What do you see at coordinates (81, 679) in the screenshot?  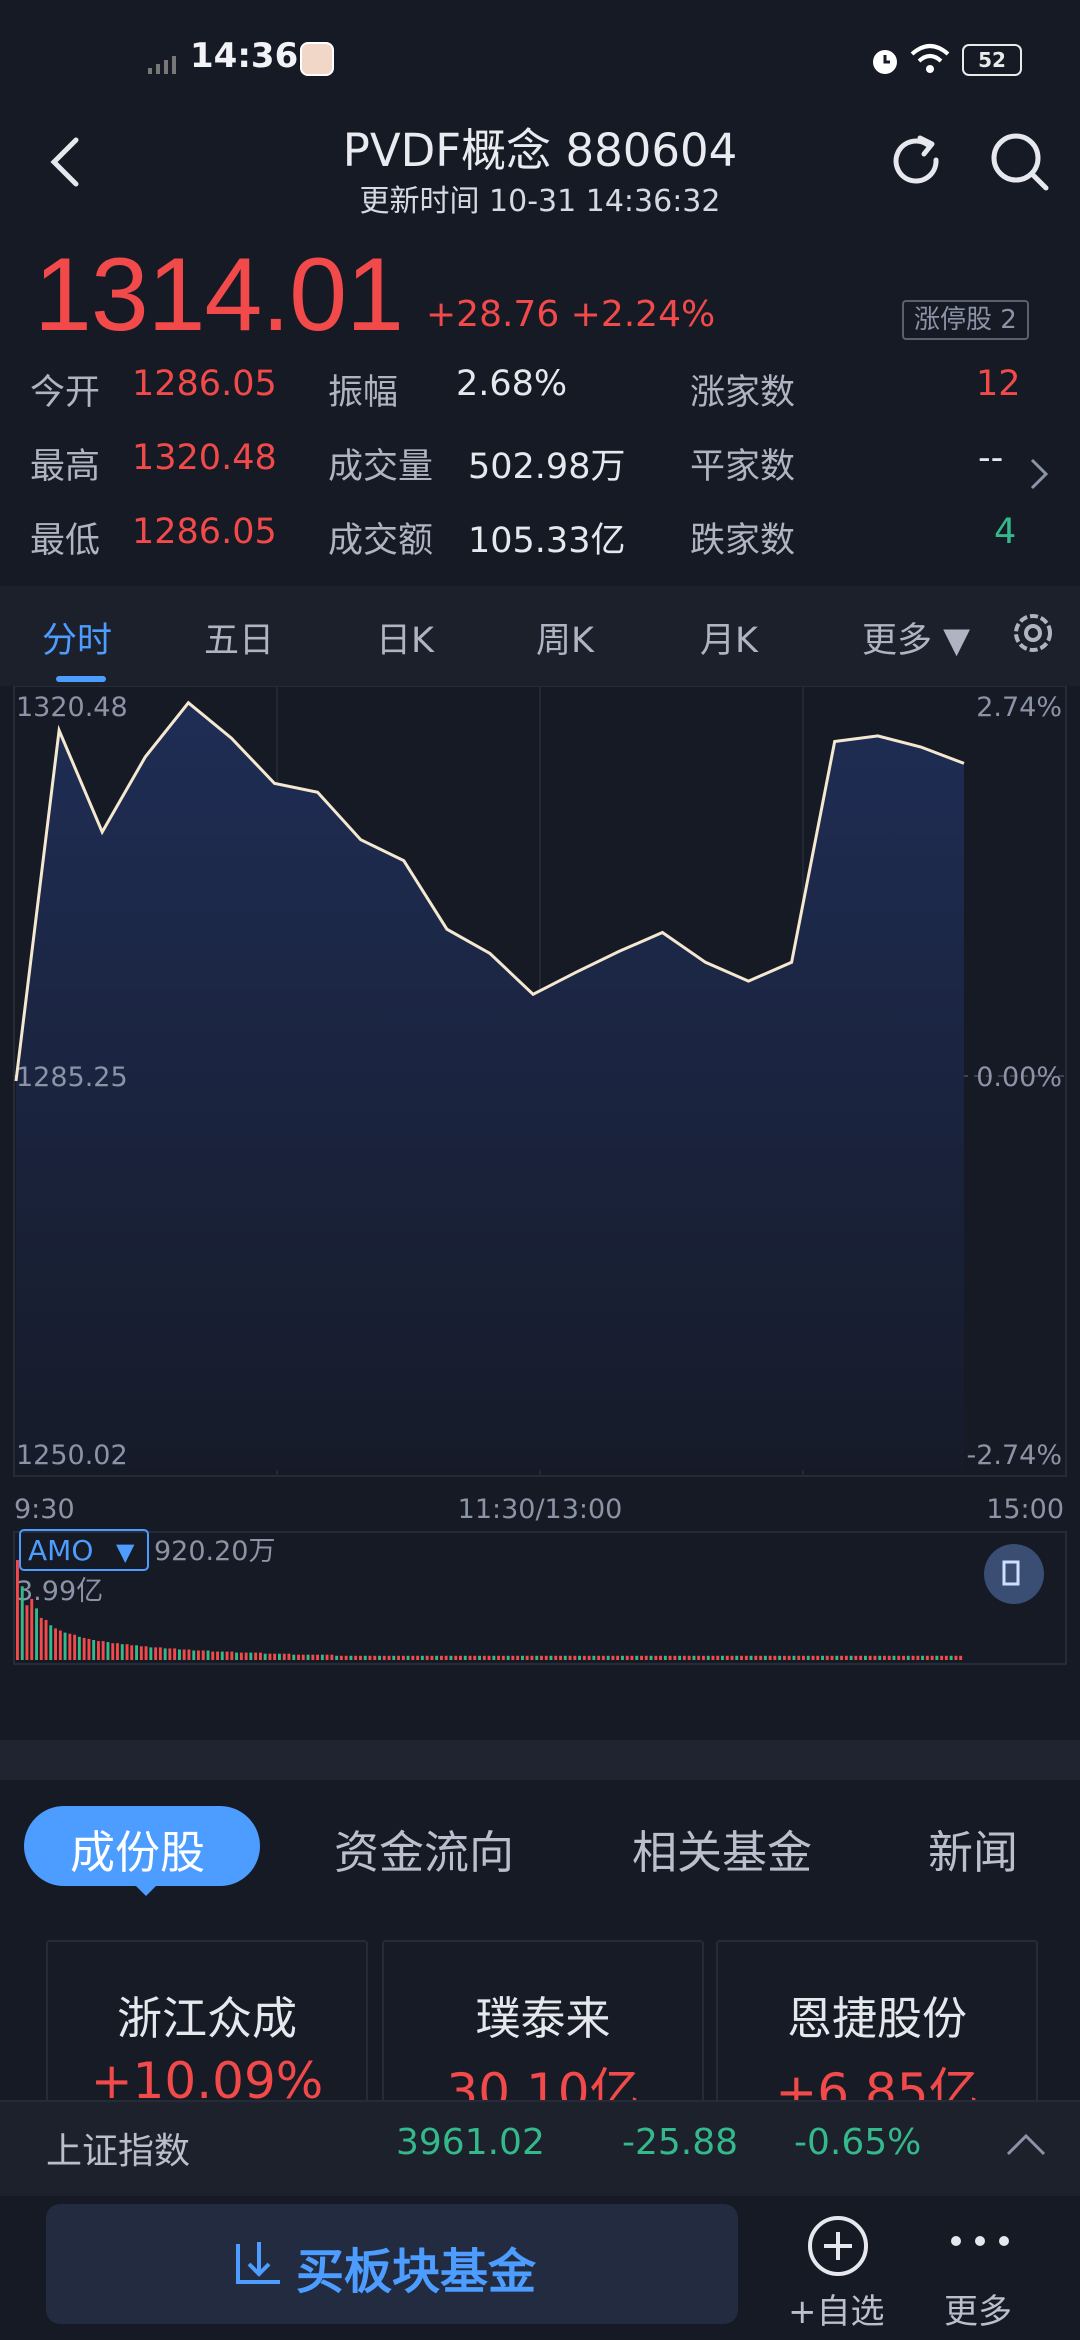 I see `tab-indicator` at bounding box center [81, 679].